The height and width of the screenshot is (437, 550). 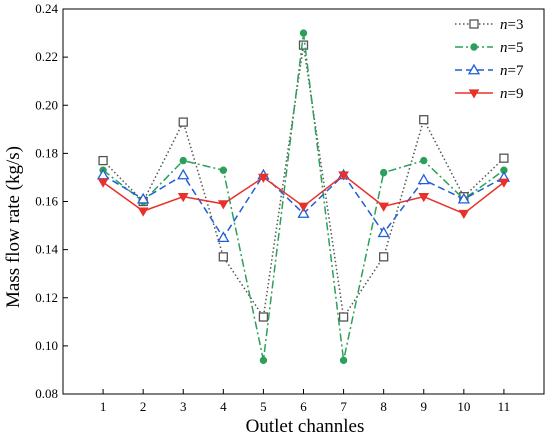 I want to click on legend-label: n=9, so click(x=511, y=94).